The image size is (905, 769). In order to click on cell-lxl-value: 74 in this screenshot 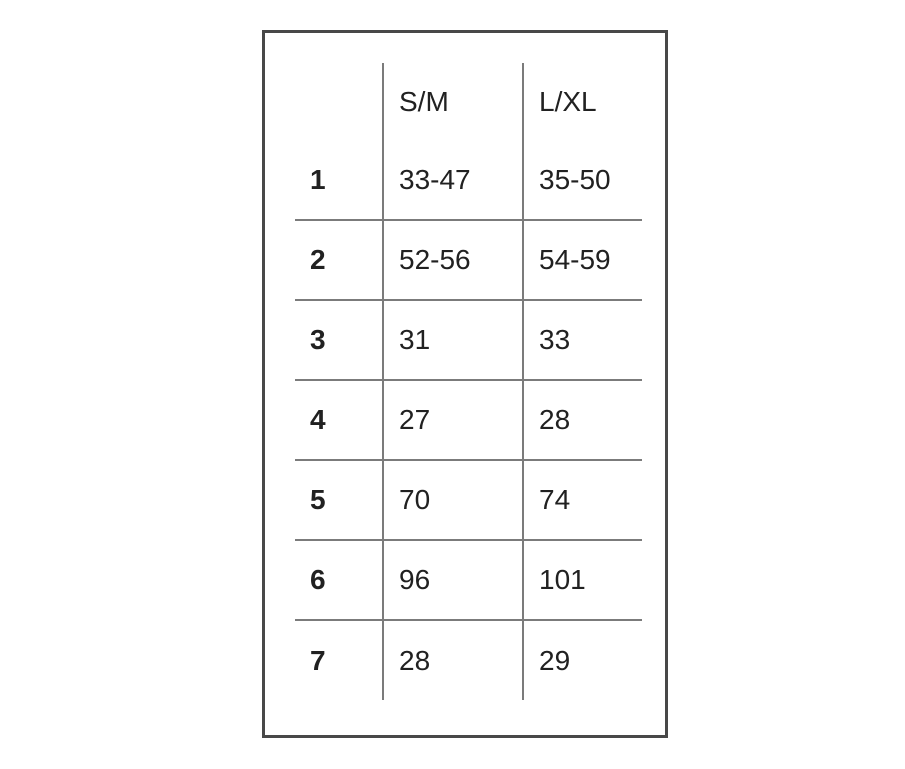, I will do `click(582, 500)`.